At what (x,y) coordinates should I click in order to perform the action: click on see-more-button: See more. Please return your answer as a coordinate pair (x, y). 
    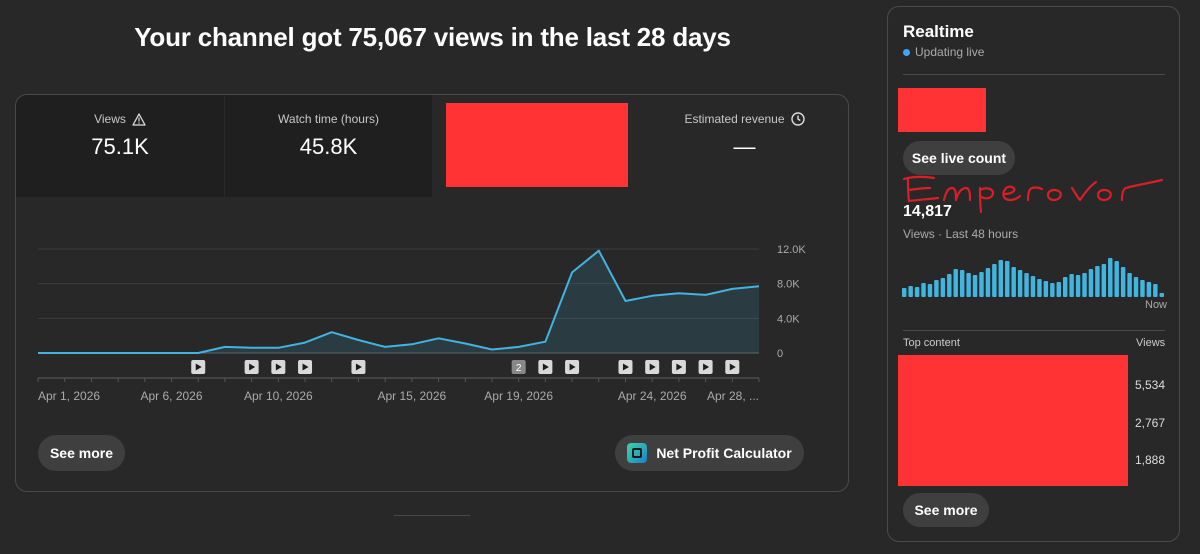
    Looking at the image, I should click on (81, 453).